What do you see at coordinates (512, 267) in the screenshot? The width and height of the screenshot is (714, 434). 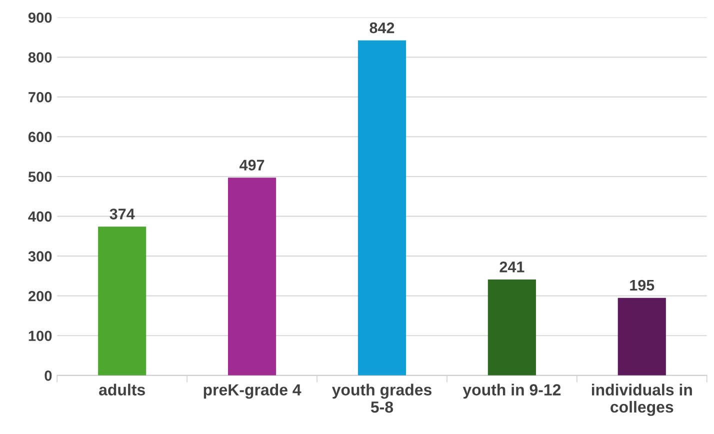 I see `data-label: 241` at bounding box center [512, 267].